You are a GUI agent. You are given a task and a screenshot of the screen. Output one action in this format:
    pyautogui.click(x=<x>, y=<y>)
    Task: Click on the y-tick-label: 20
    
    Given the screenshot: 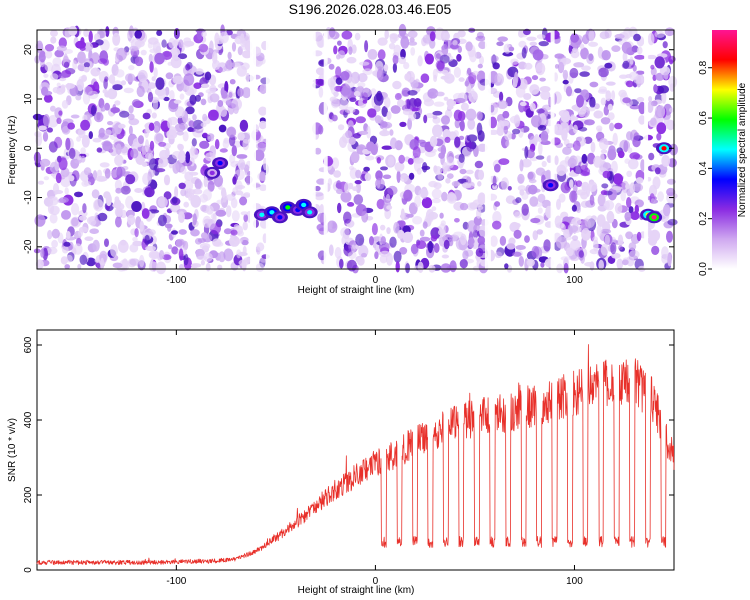 What is the action you would take?
    pyautogui.click(x=28, y=50)
    